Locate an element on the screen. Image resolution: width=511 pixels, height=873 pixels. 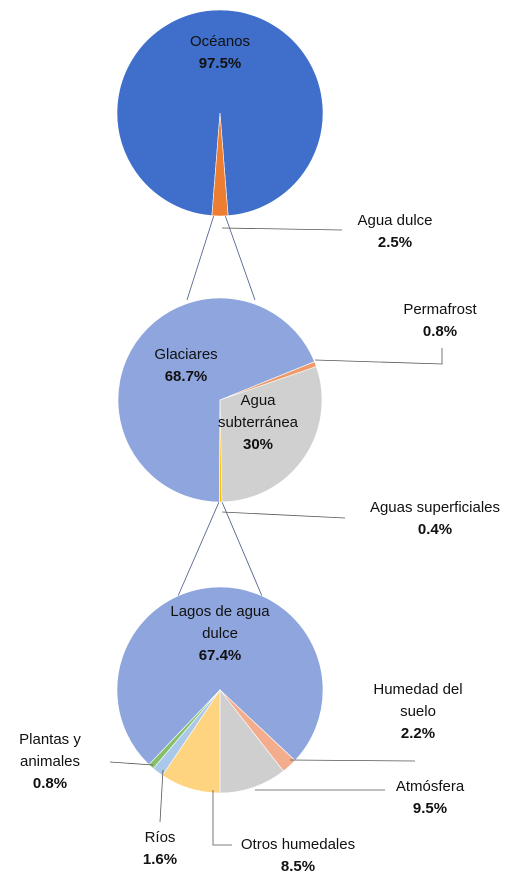
data-label: Ríos 1.6% is located at coordinates (160, 849).